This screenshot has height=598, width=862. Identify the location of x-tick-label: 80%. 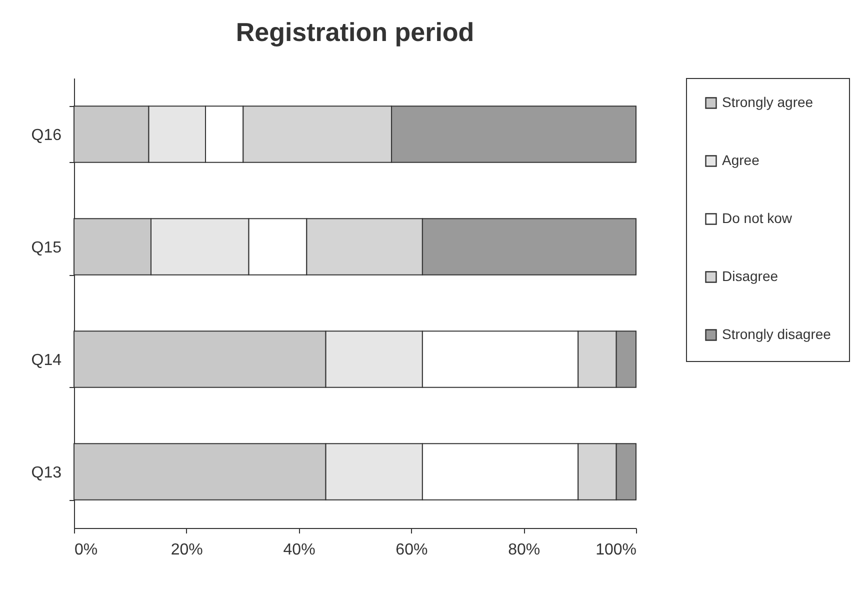
(524, 550).